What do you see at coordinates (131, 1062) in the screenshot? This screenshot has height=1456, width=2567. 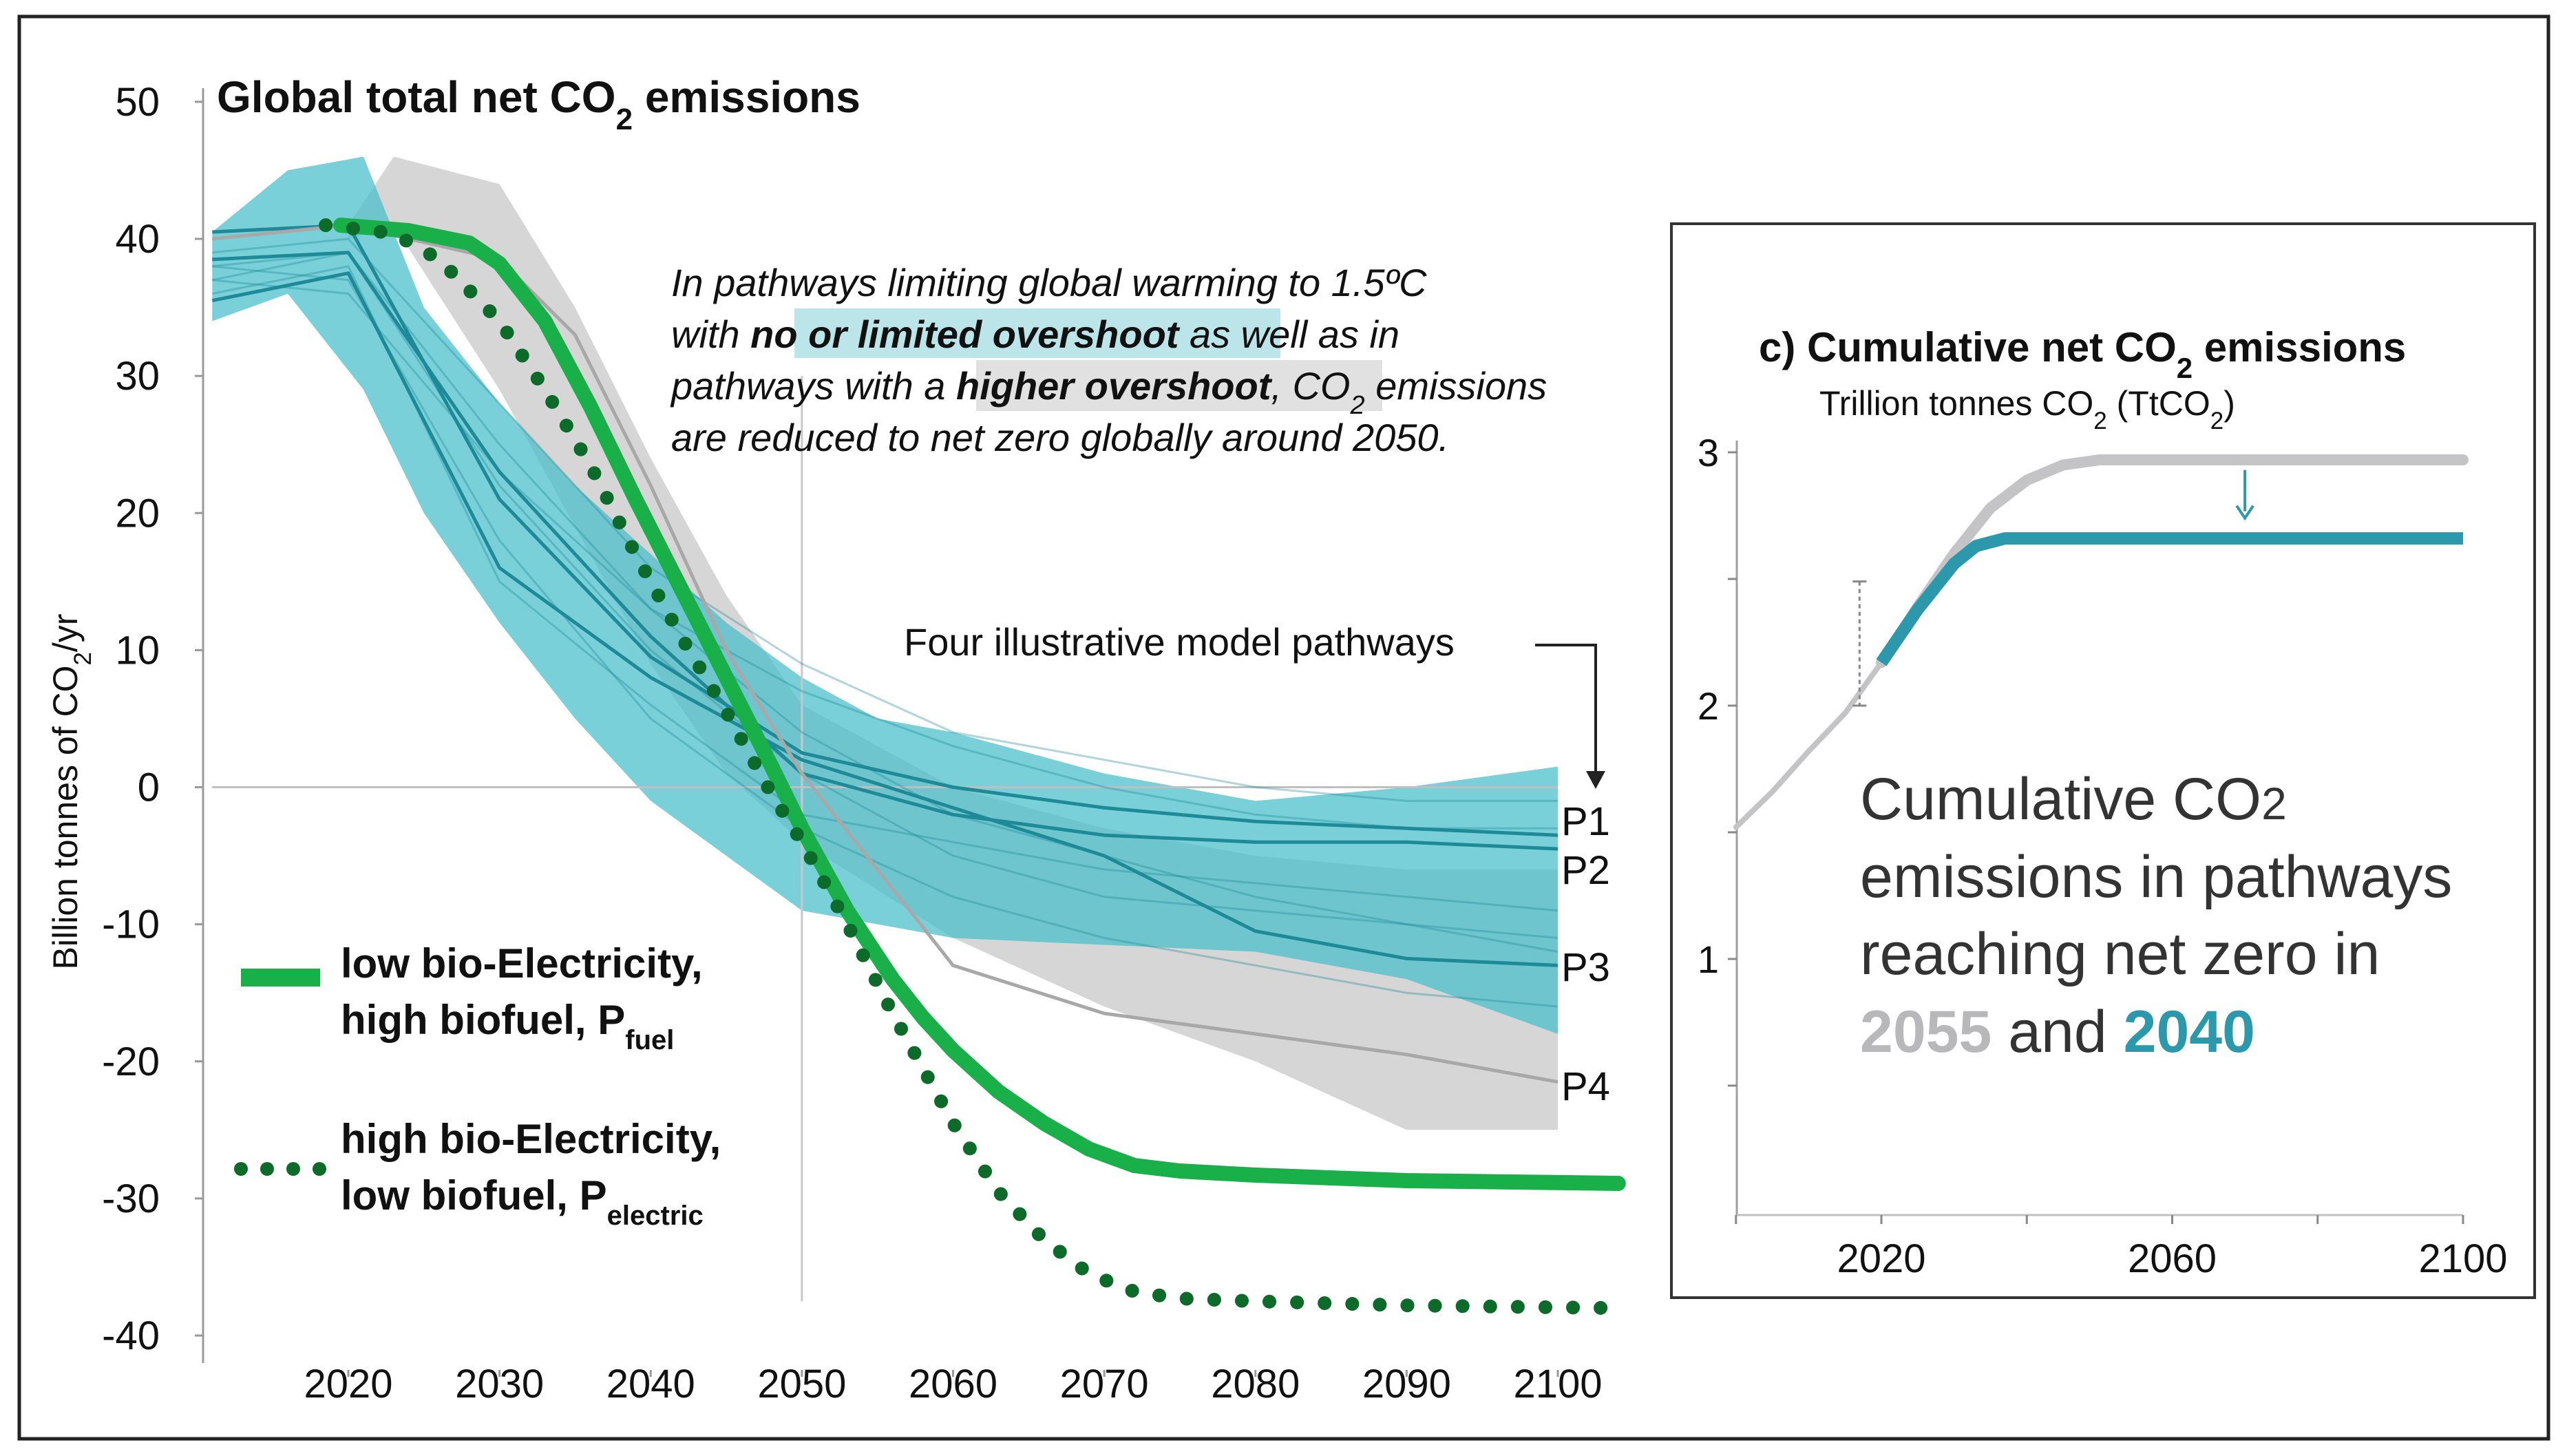 I see `y-tick-label: -20` at bounding box center [131, 1062].